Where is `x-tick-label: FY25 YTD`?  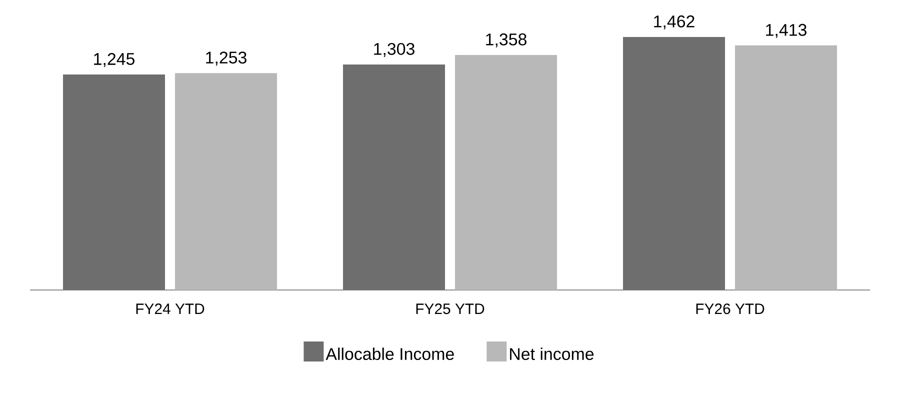 x-tick-label: FY25 YTD is located at coordinates (450, 309).